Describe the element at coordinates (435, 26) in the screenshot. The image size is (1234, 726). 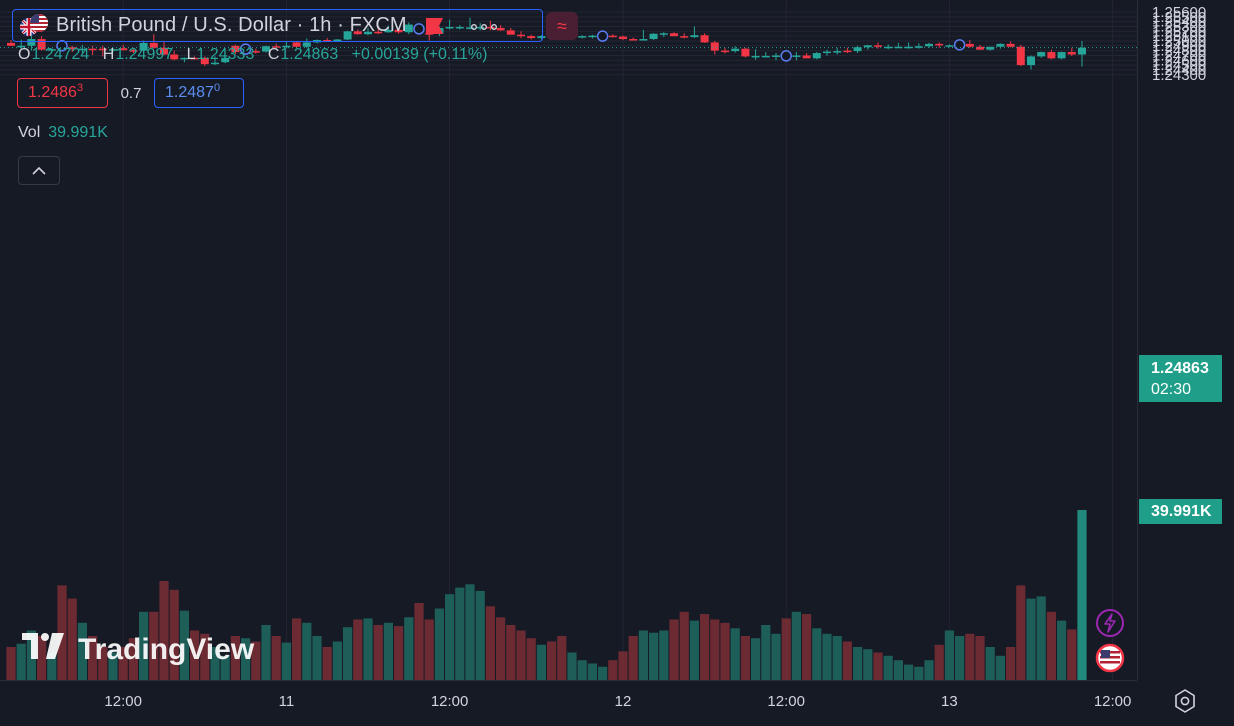
I see `market-closed-flag-icon` at that location.